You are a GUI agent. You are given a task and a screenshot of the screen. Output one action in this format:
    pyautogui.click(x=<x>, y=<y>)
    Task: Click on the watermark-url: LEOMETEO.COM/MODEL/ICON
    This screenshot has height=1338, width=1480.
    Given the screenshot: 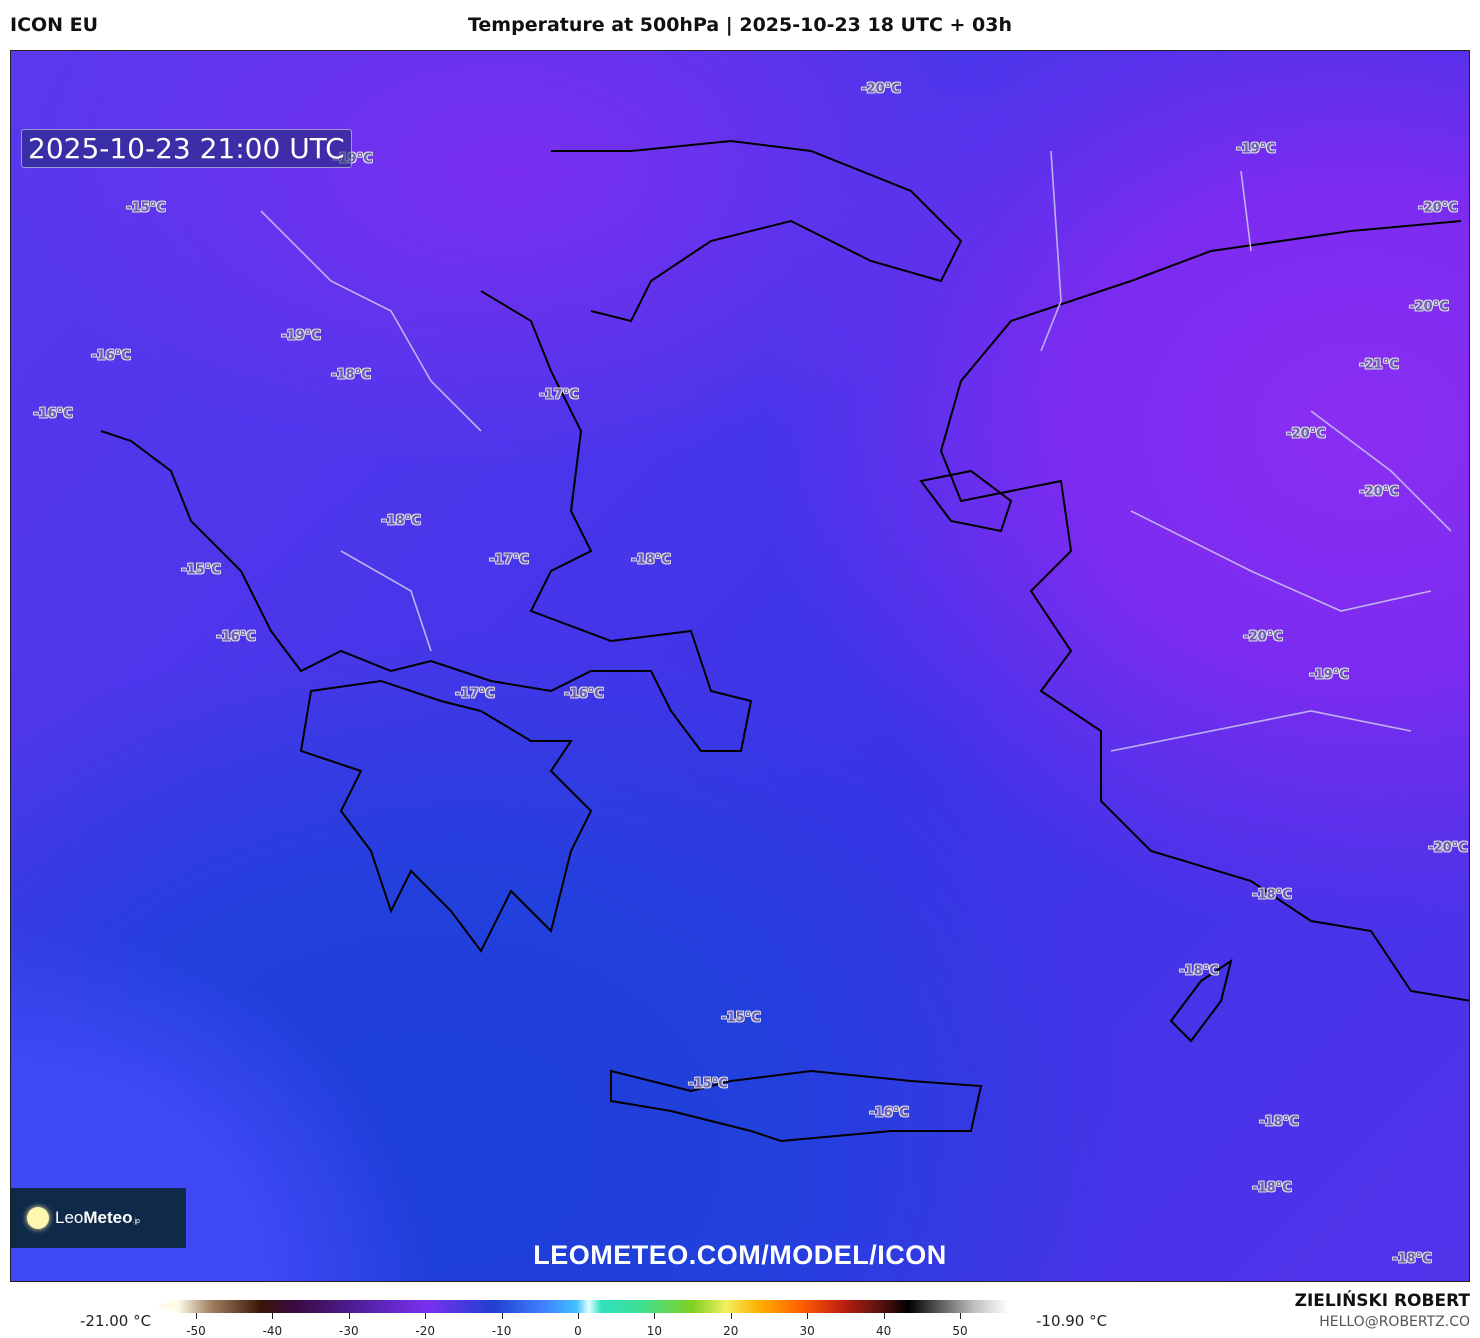 What is the action you would take?
    pyautogui.click(x=740, y=1255)
    